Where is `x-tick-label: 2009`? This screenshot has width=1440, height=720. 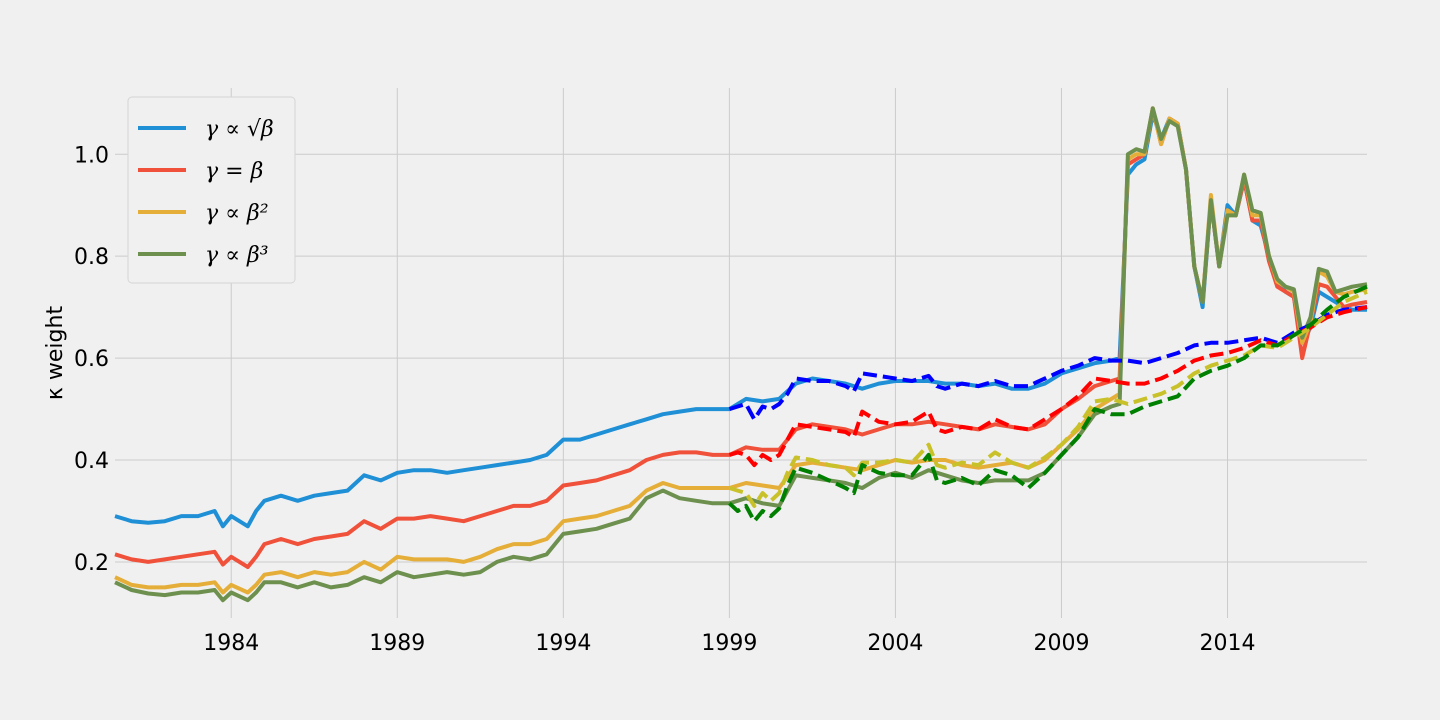 x-tick-label: 2009 is located at coordinates (1061, 643).